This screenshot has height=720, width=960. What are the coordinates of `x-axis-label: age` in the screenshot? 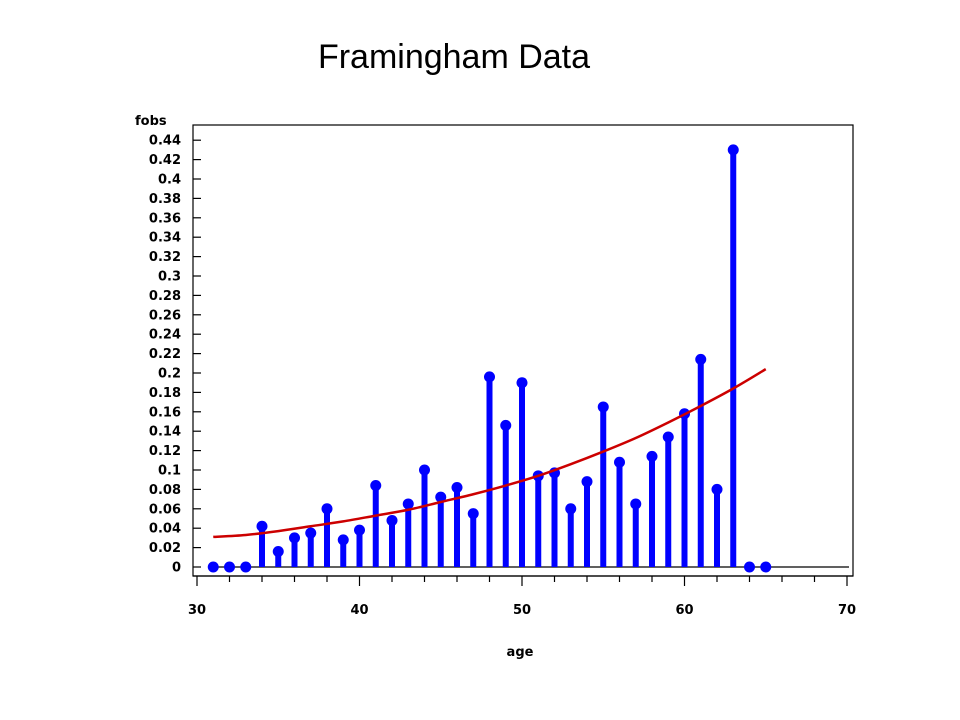 It's located at (520, 652).